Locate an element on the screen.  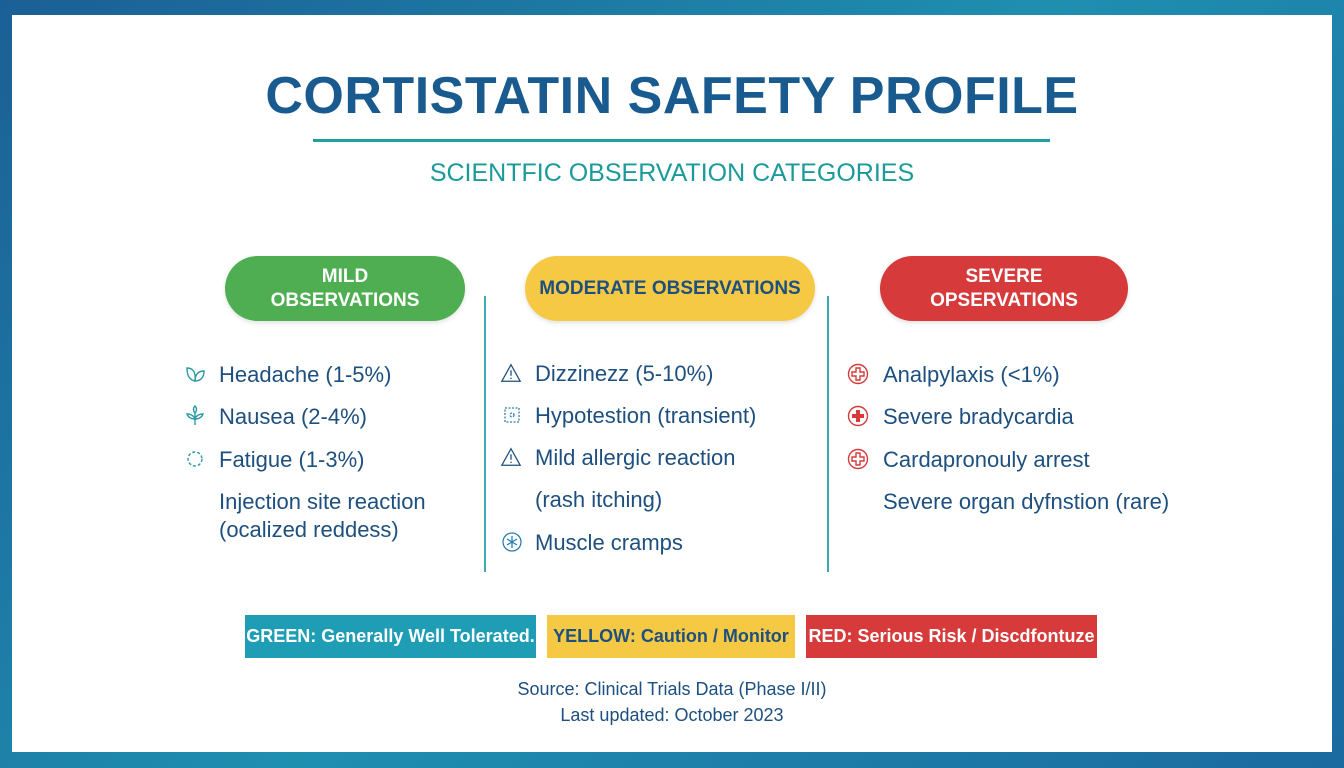
subtitle: SCIENTFIC OBSERVATION CATEGORIES is located at coordinates (672, 173).